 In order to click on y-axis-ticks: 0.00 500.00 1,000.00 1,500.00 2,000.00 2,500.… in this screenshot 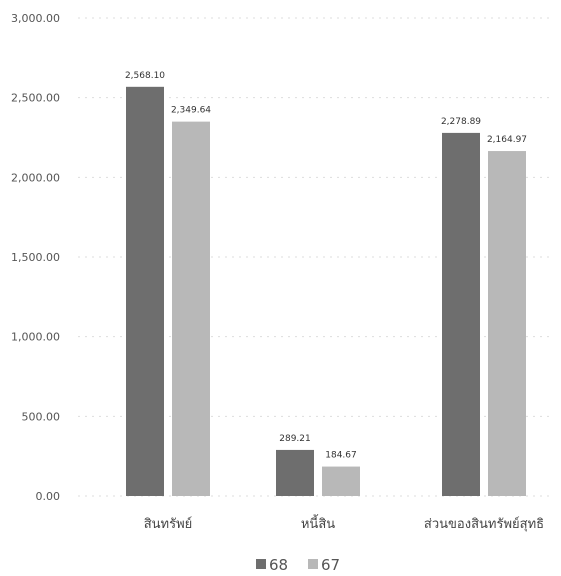, I will do `click(35, 257)`.